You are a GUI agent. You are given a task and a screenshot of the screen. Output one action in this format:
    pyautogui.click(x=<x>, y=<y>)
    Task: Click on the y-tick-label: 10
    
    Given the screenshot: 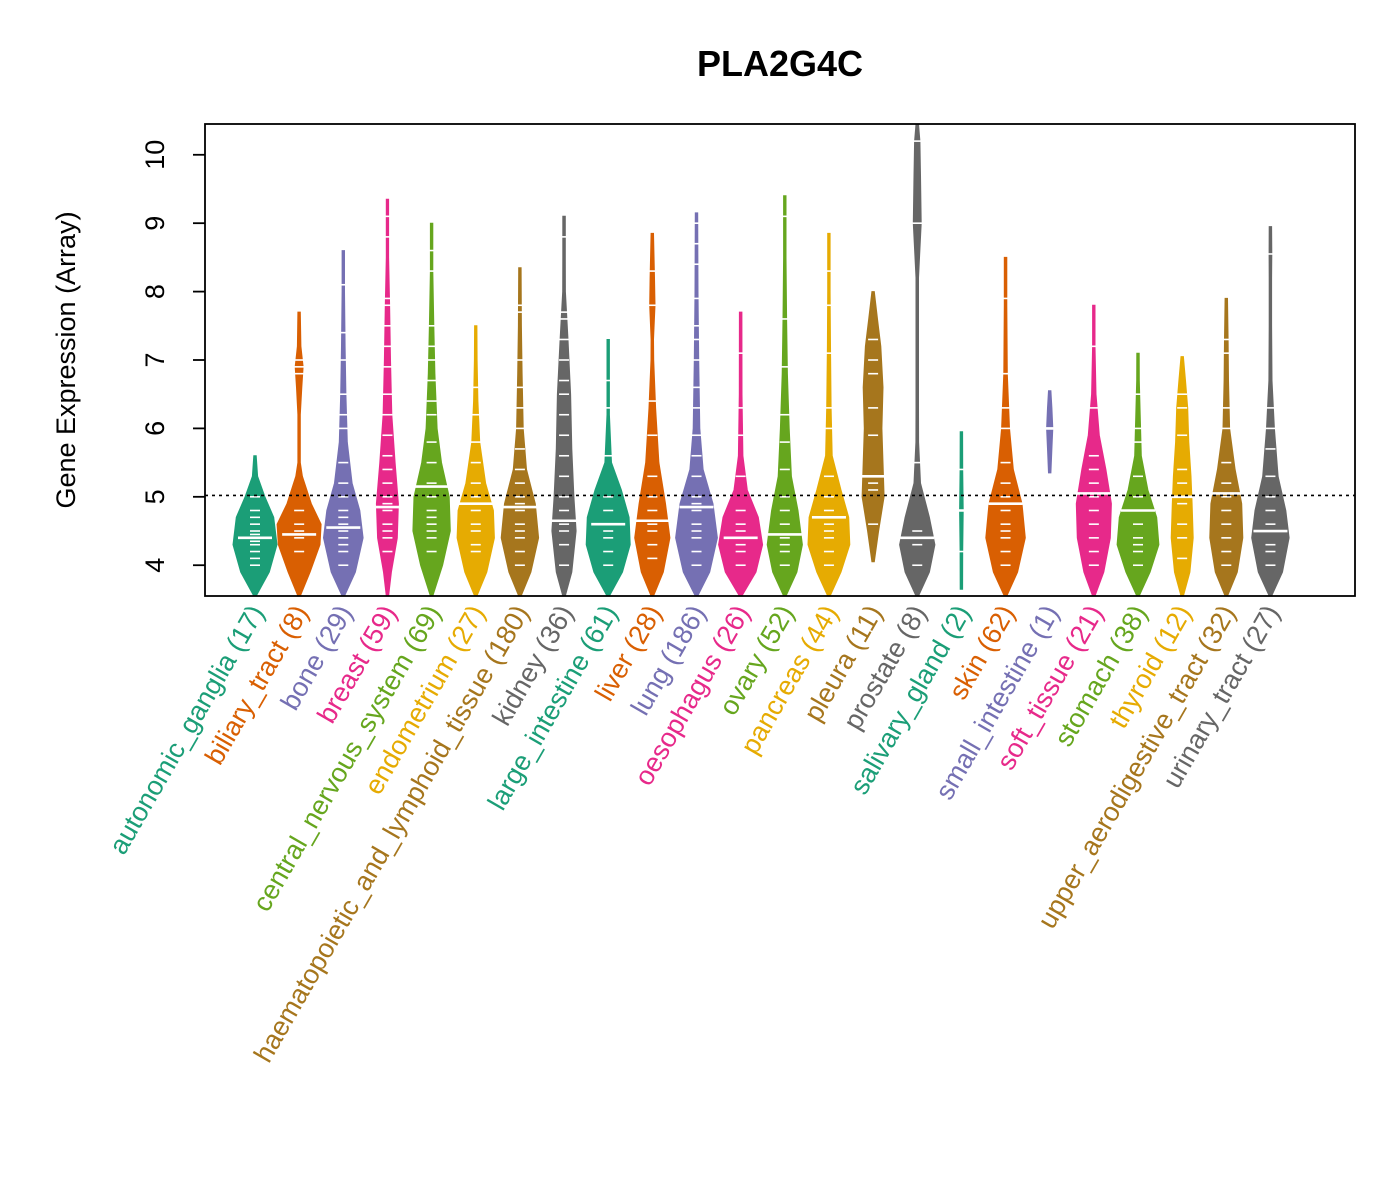 What is the action you would take?
    pyautogui.click(x=155, y=155)
    